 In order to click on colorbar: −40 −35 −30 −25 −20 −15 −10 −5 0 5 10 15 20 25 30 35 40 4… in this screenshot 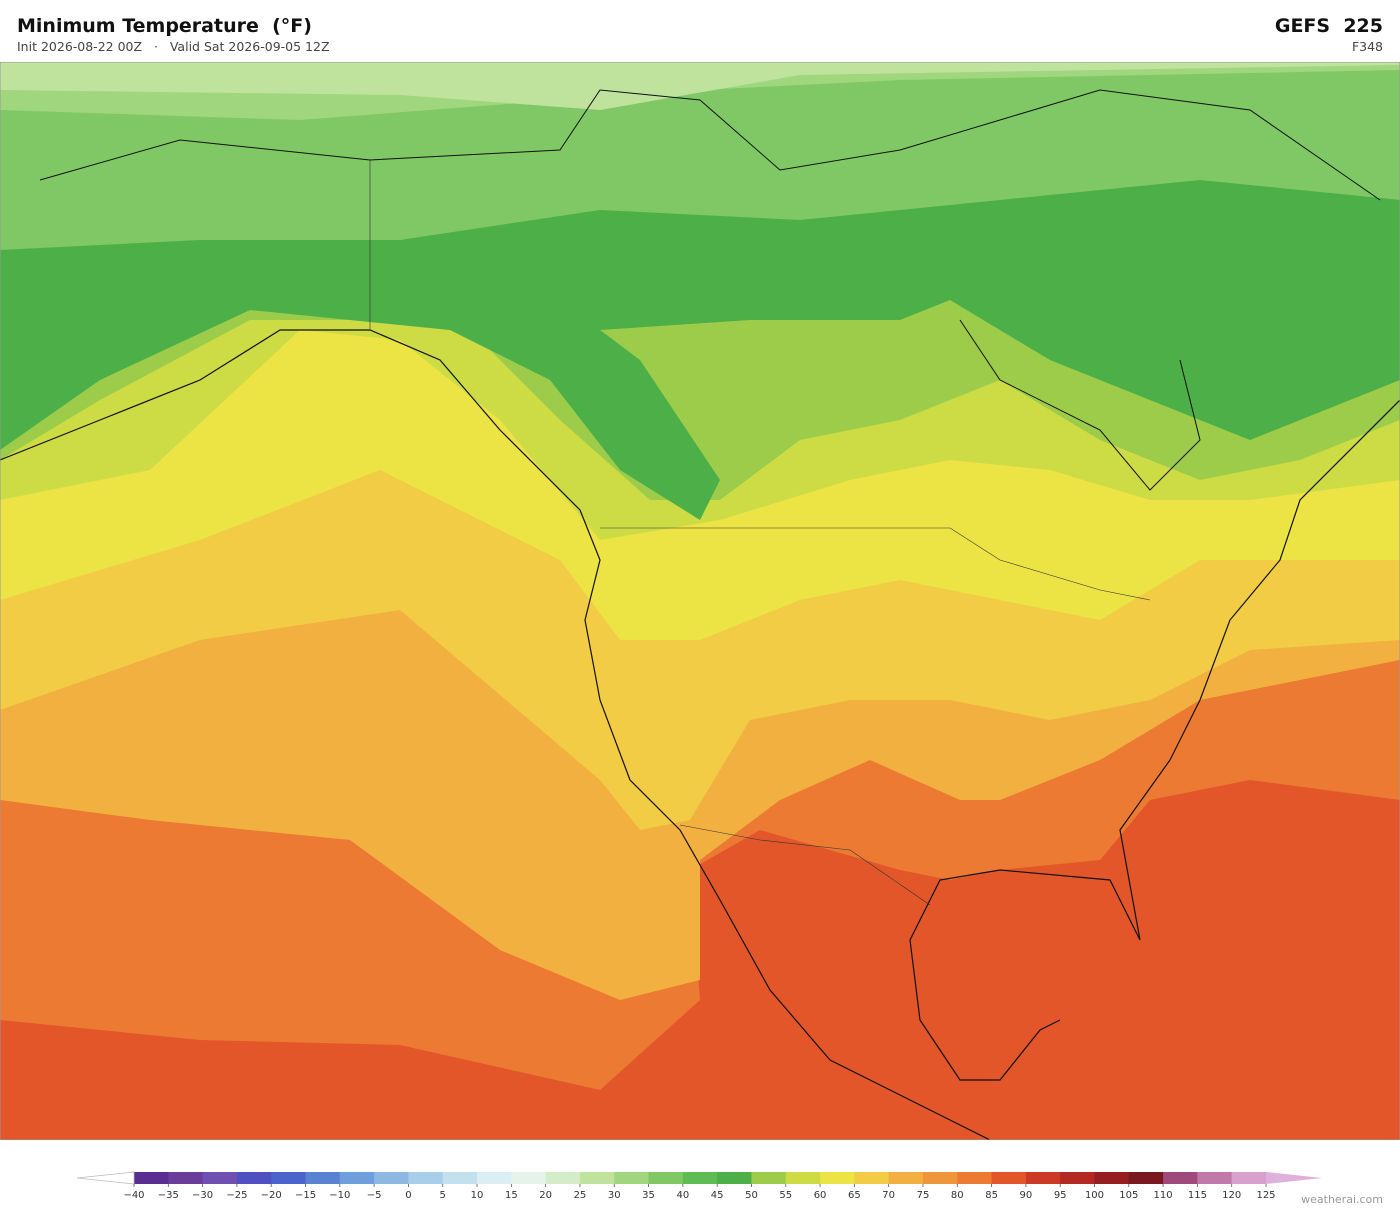, I will do `click(700, 1180)`.